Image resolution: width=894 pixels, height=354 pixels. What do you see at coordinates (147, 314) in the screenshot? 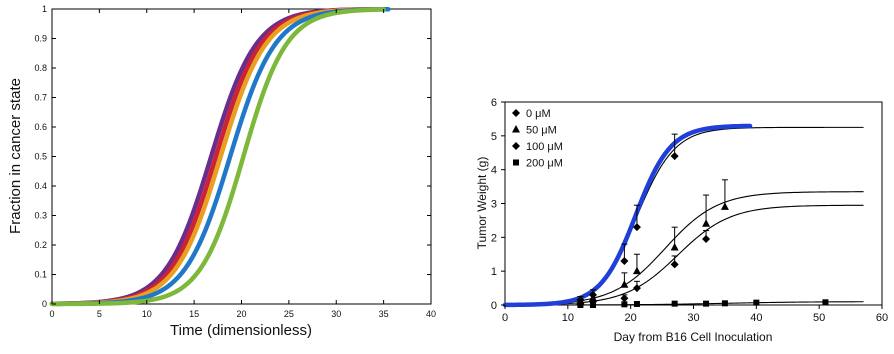
I see `left-x-tick-label: 10` at bounding box center [147, 314].